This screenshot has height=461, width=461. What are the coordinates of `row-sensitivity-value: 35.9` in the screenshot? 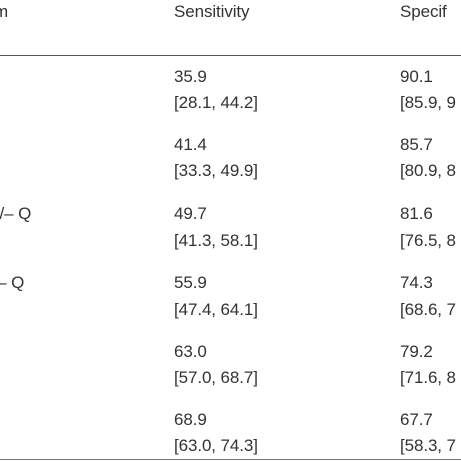 It's located at (190, 76).